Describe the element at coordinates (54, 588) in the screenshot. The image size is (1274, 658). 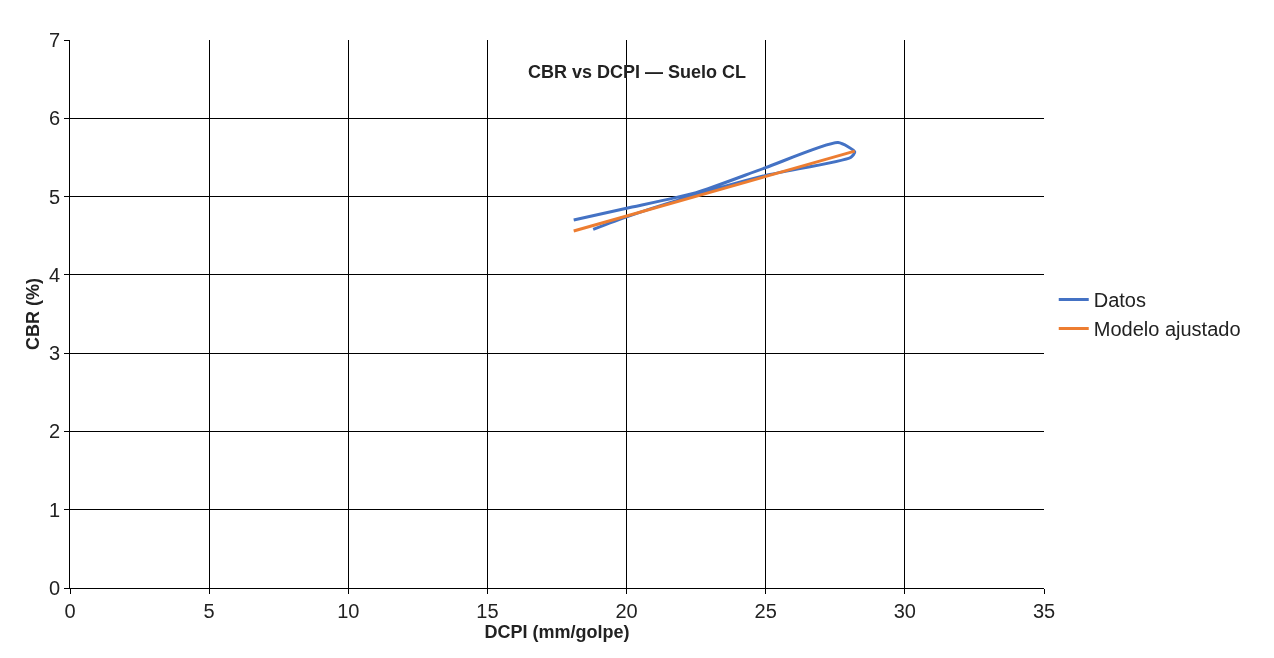
I see `y-tick-label: 0` at that location.